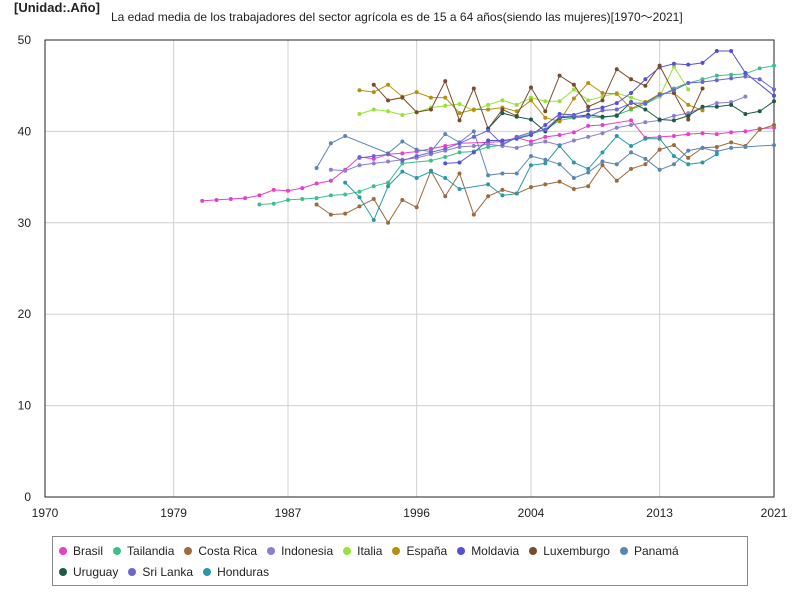 The image size is (800, 600). I want to click on legend-label: Uruguay, so click(96, 571).